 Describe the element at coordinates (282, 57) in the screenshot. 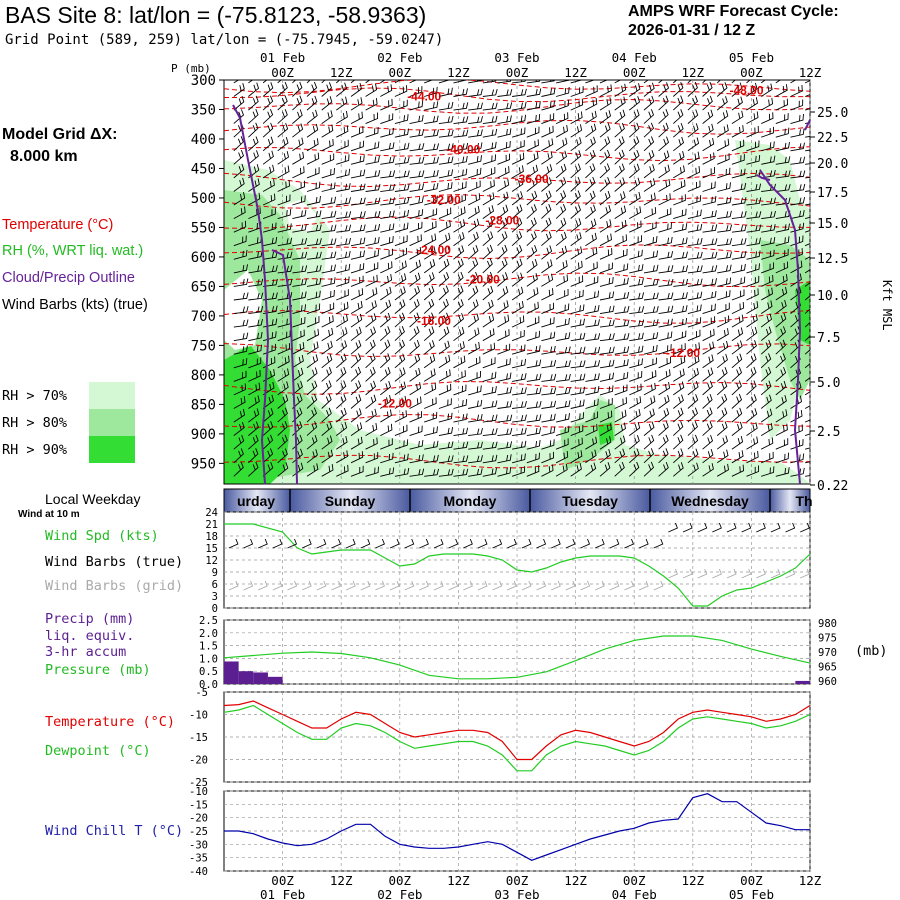

I see `top-date-0: 01 Feb` at that location.